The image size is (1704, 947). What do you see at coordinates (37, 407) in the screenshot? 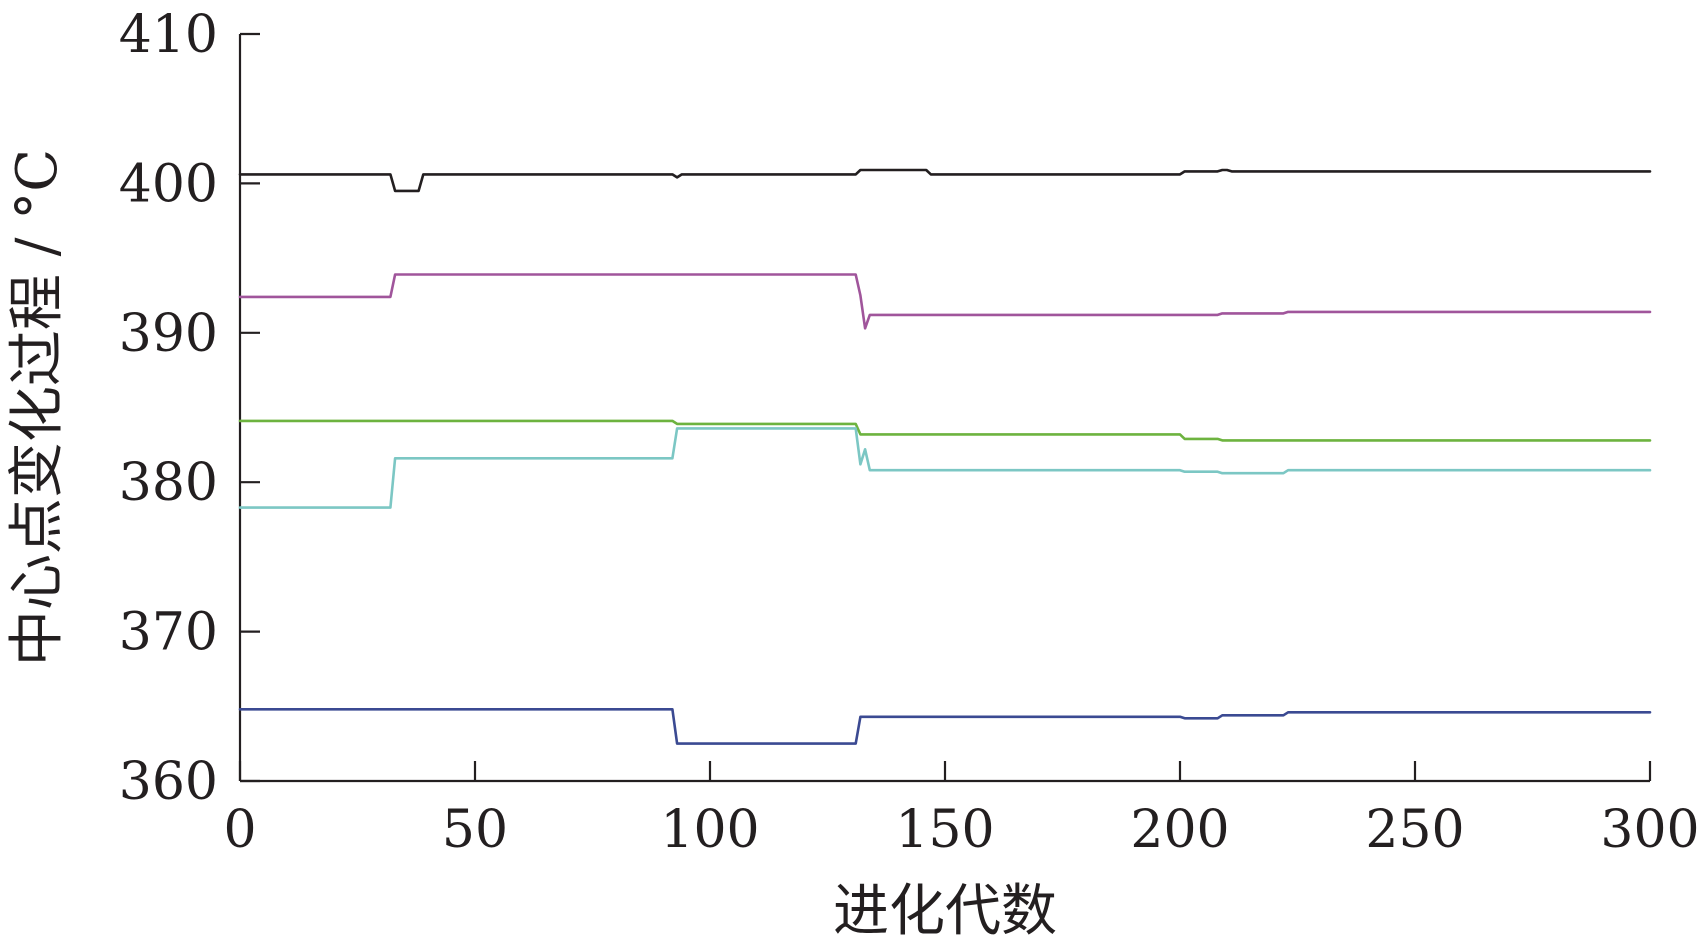
I see `y-axis-title: 中心点变化过程 / °C` at bounding box center [37, 407].